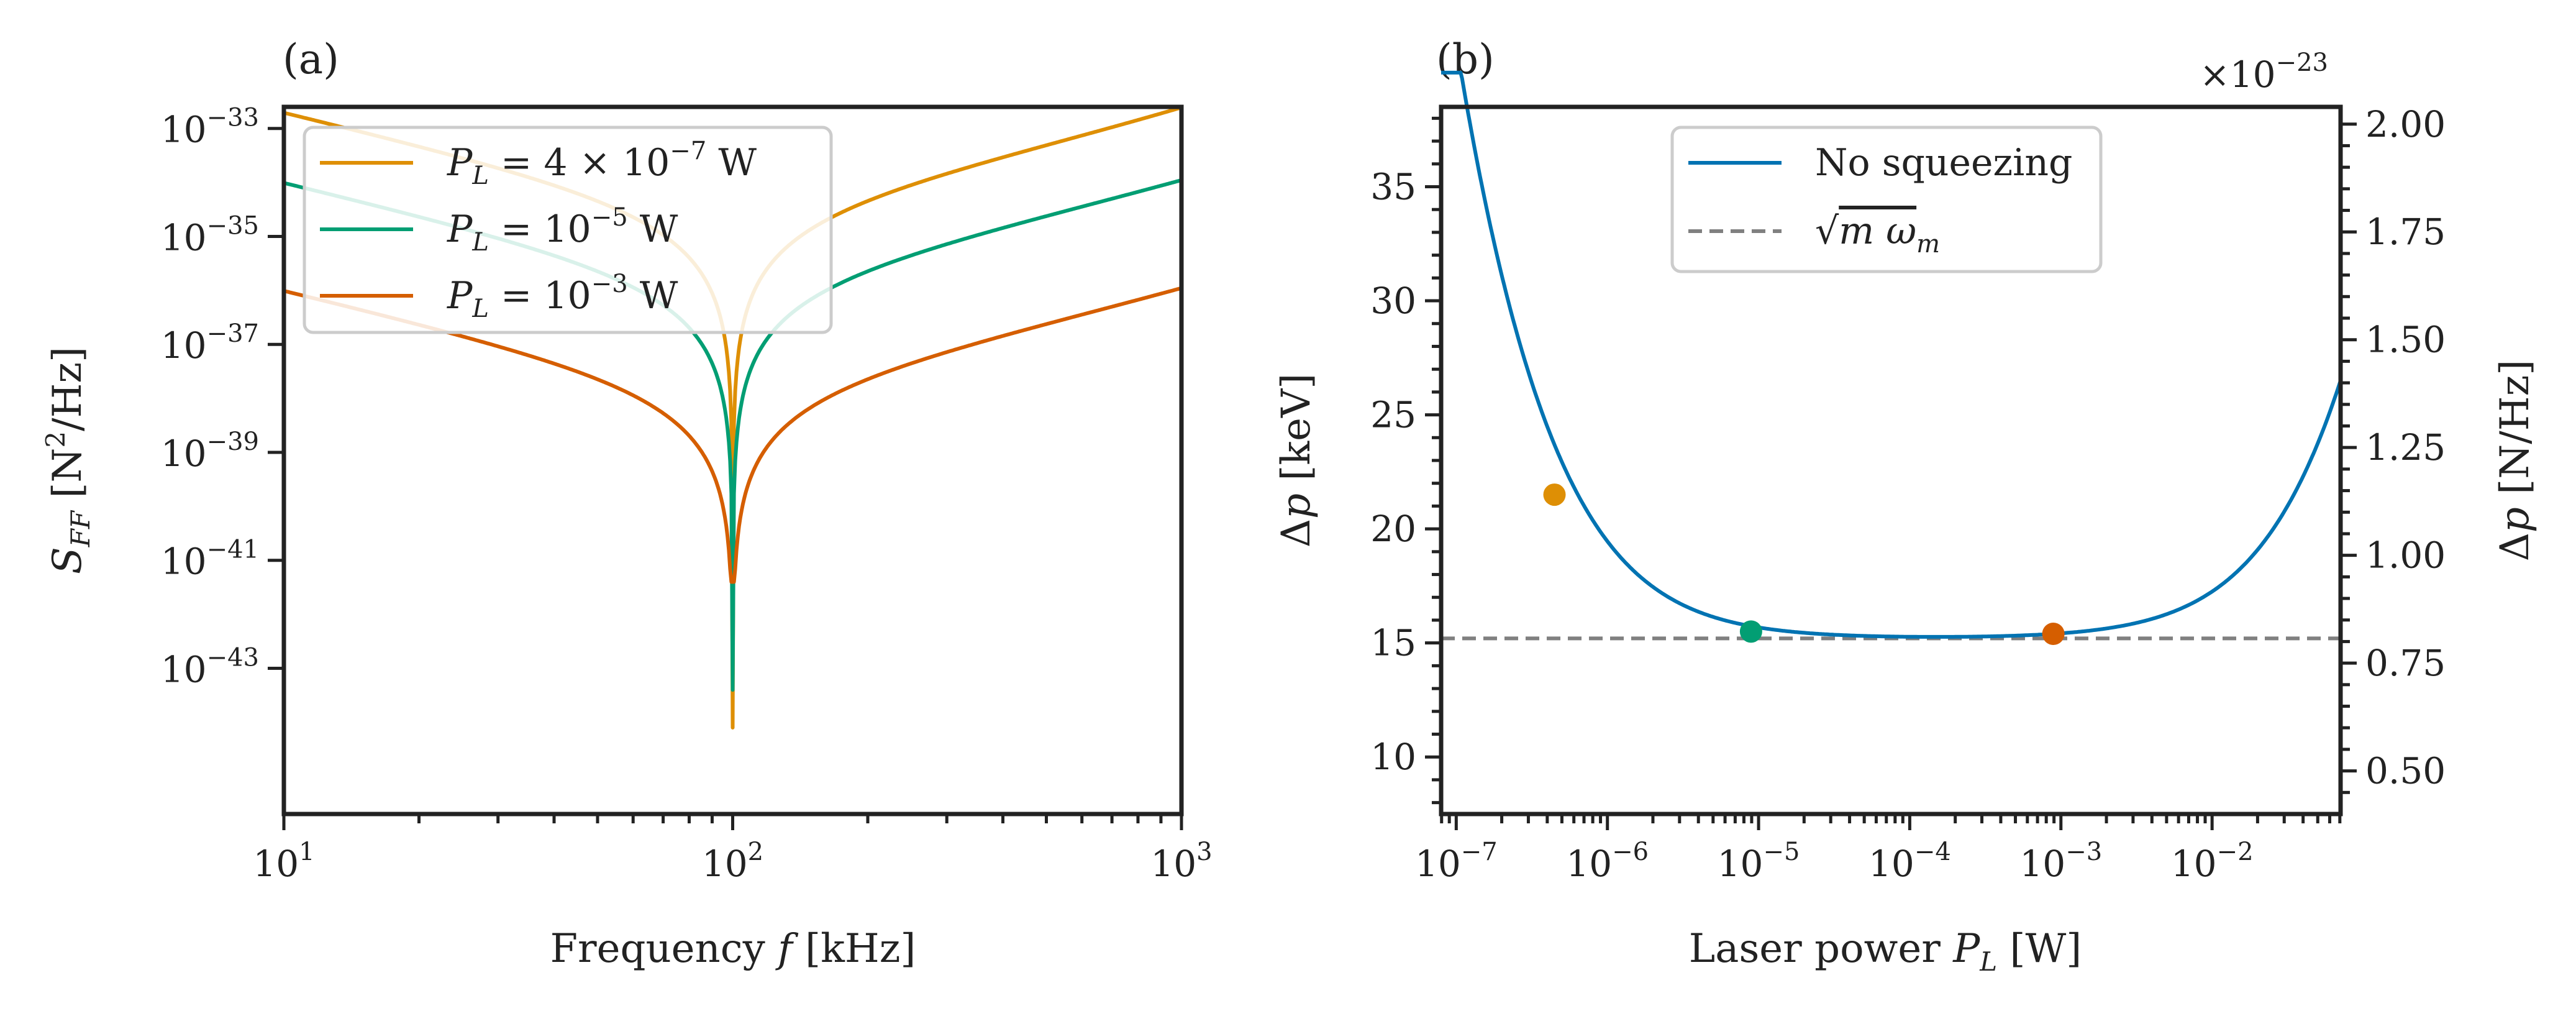  What do you see at coordinates (1909, 861) in the screenshot?
I see `b-x-tick-label: 10⁻⁴` at bounding box center [1909, 861].